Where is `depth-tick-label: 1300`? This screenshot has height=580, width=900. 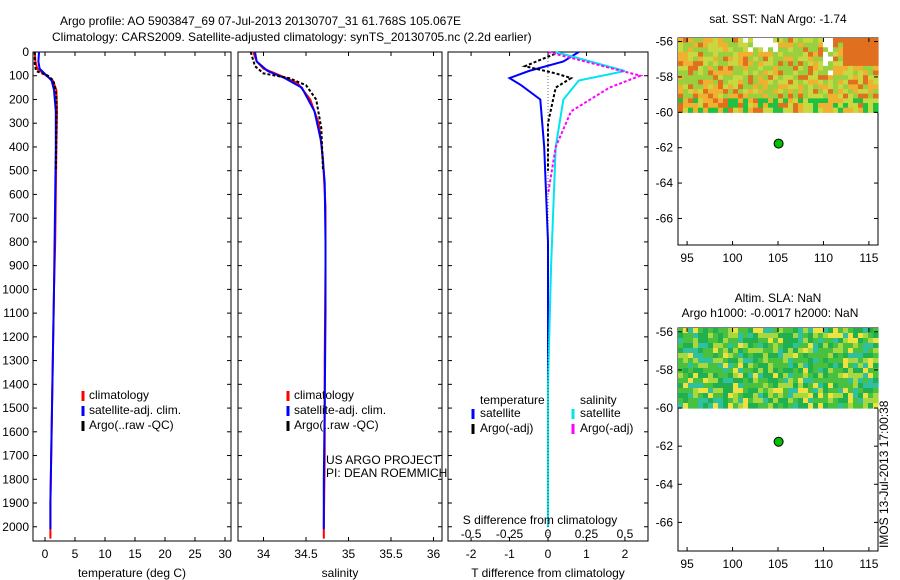 depth-tick-label: 1300 is located at coordinates (15, 361).